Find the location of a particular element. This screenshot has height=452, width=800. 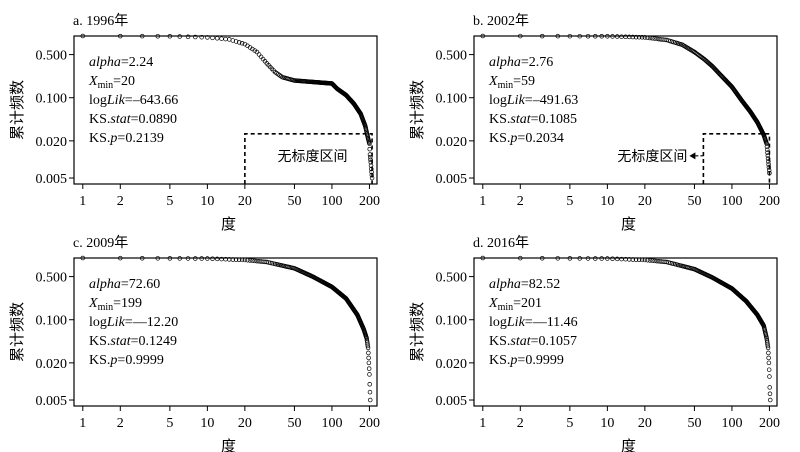

scale-free-interval-bracket is located at coordinates (736, 158).